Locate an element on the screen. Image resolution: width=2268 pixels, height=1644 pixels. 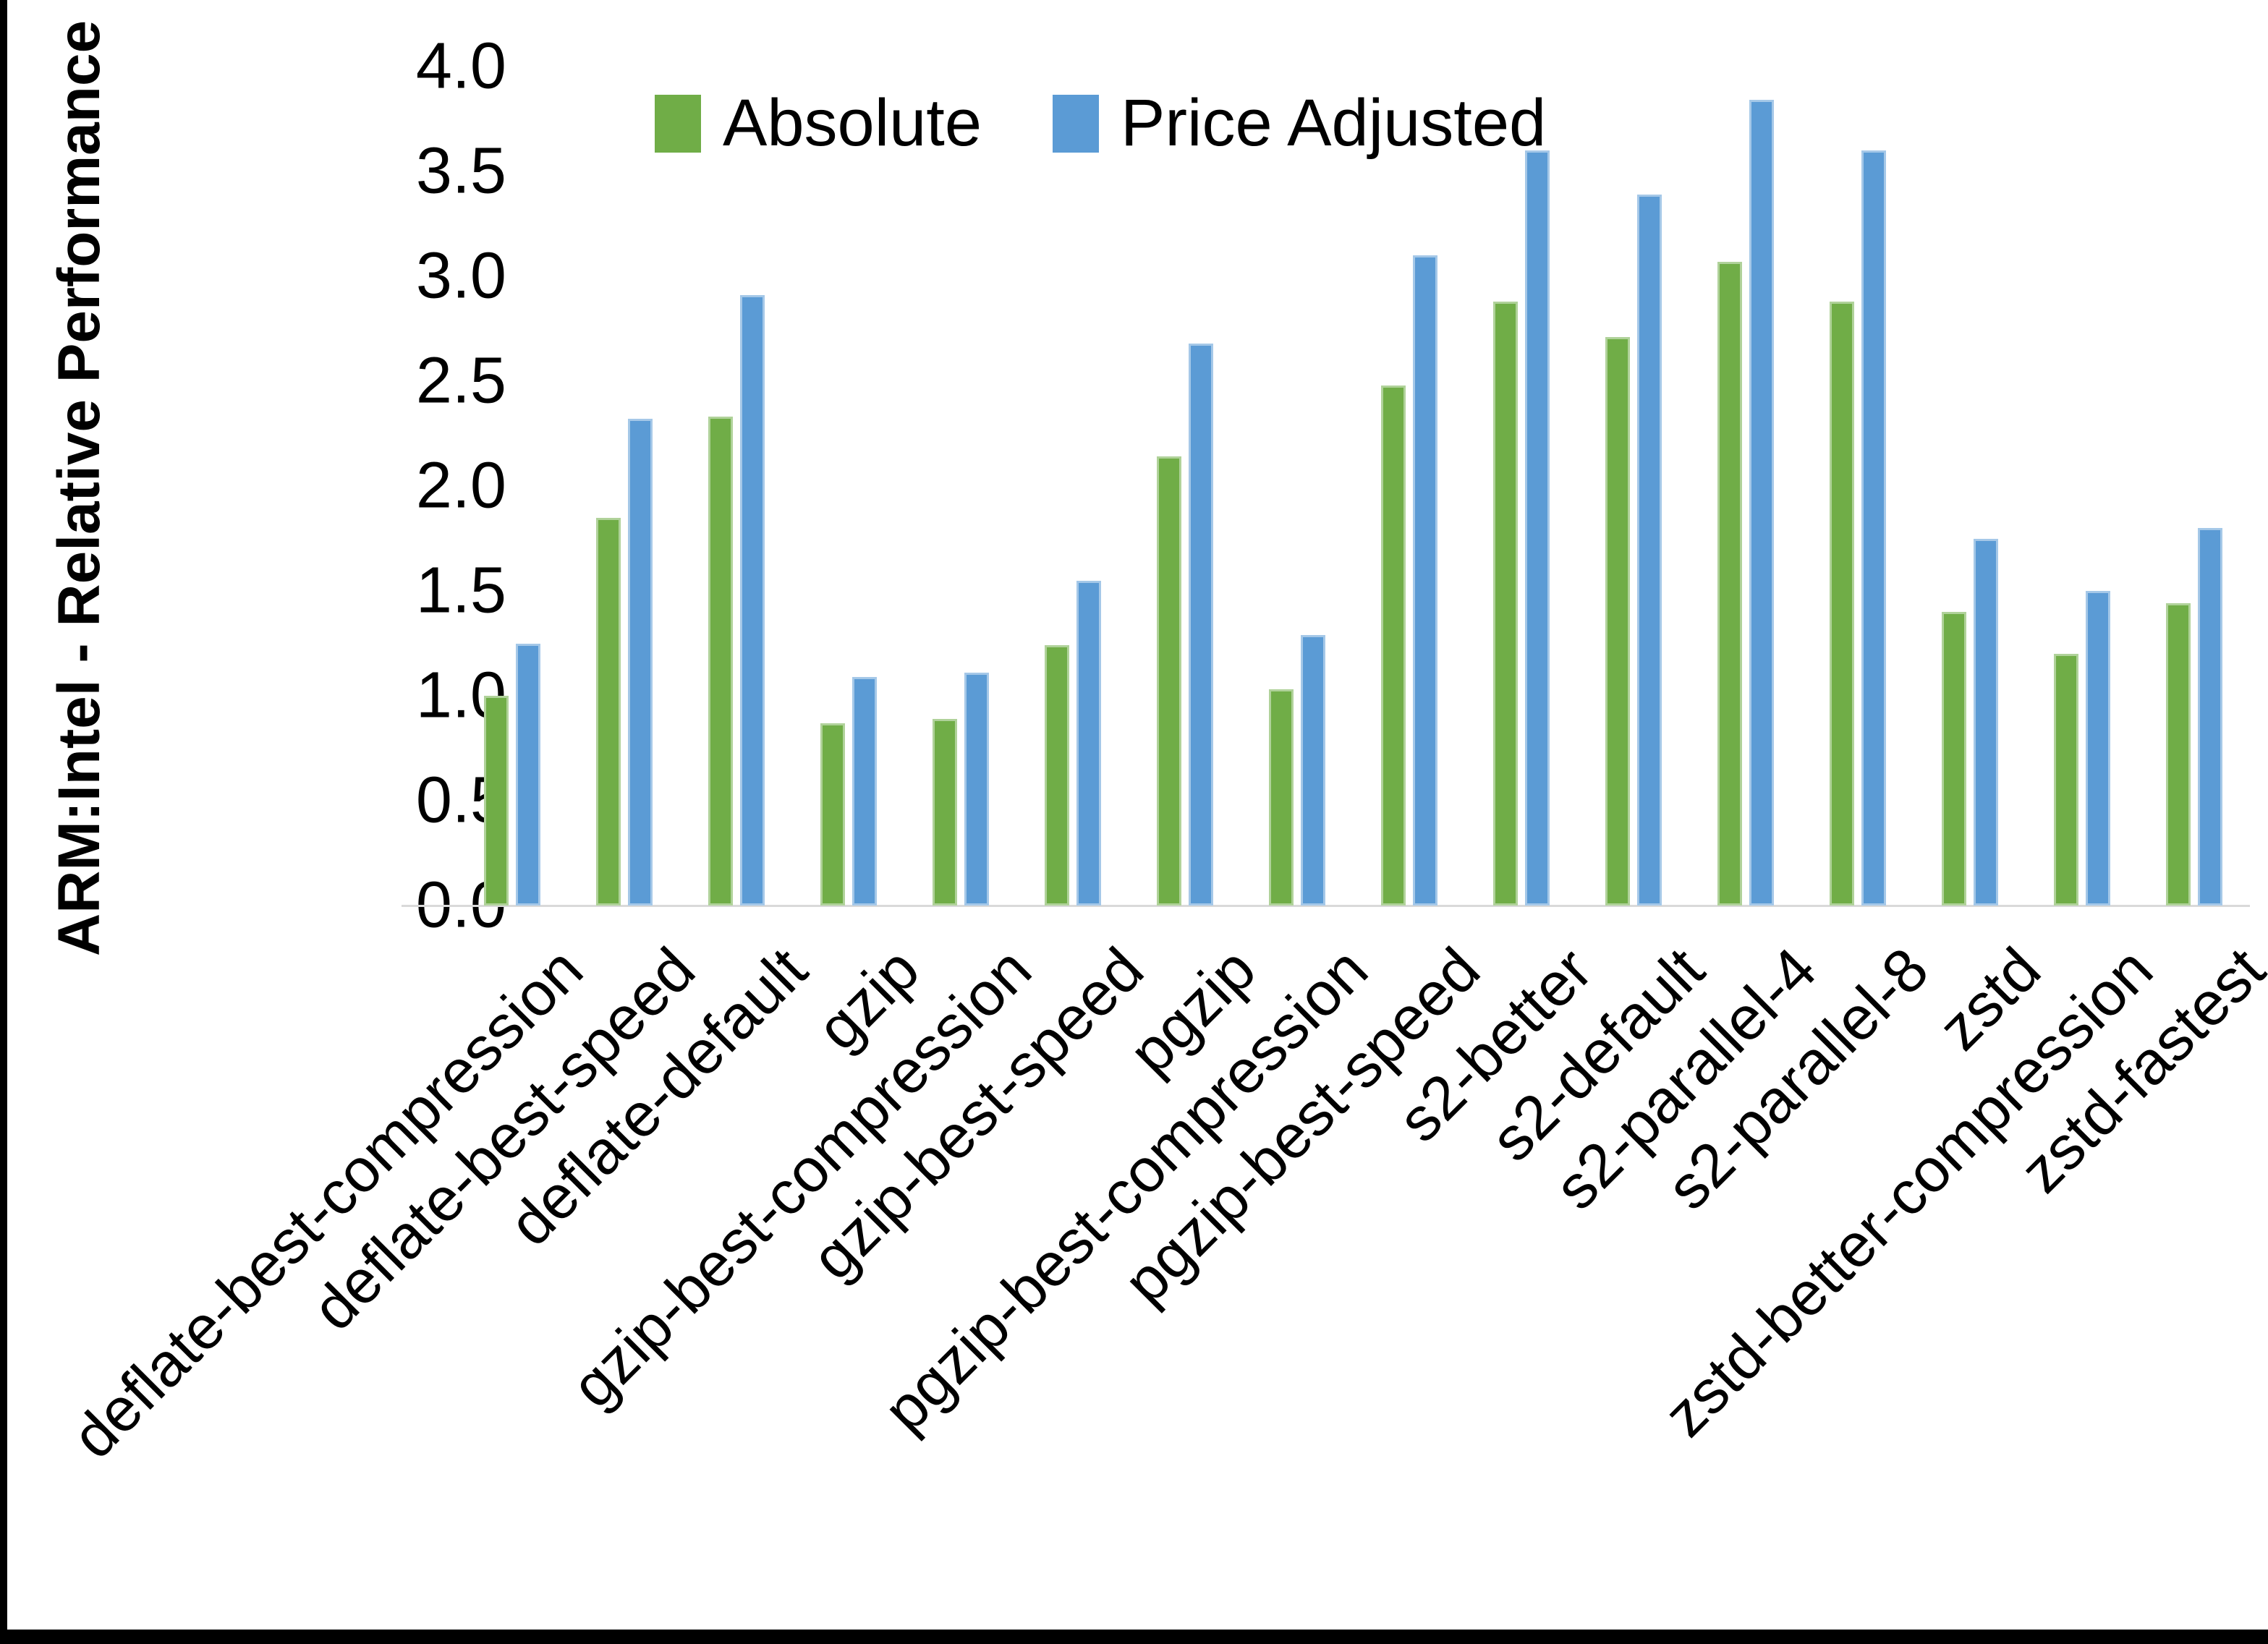
bar-group-gzip-best-compression is located at coordinates (960, 453).